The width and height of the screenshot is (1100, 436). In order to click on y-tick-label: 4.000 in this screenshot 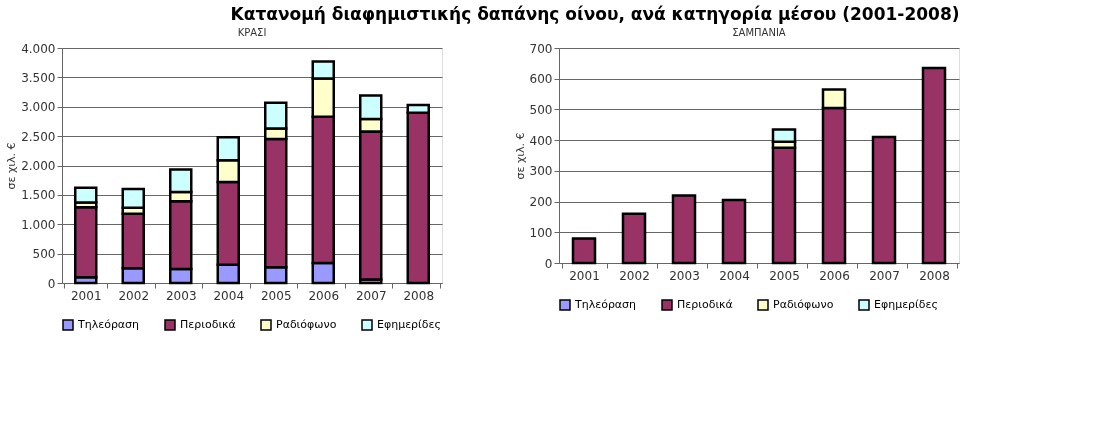, I will do `click(38, 48)`.